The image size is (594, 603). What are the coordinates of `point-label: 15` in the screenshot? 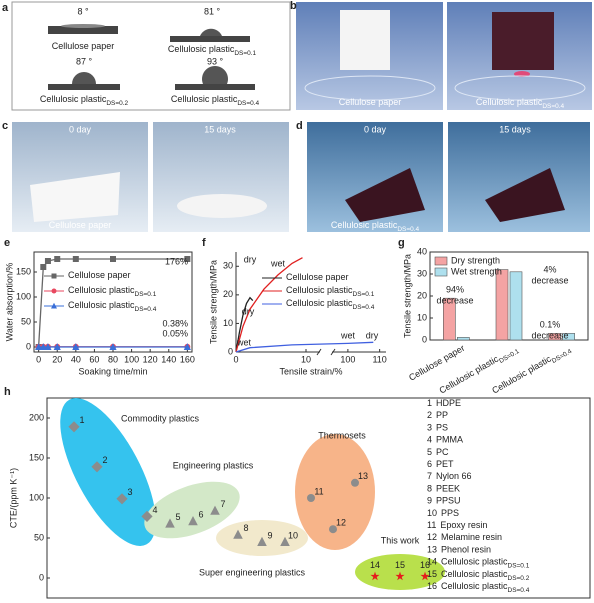 It's located at (400, 565).